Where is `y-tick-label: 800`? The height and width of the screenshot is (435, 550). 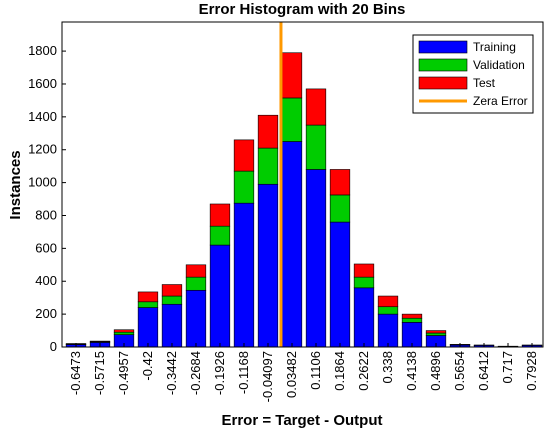 y-tick-label: 800 is located at coordinates (46, 214).